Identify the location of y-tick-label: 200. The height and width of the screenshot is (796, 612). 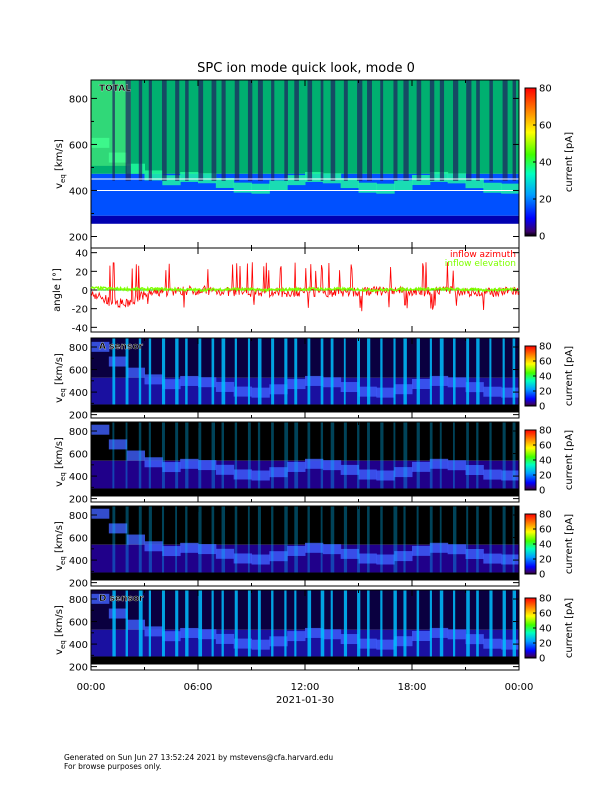
(78, 416).